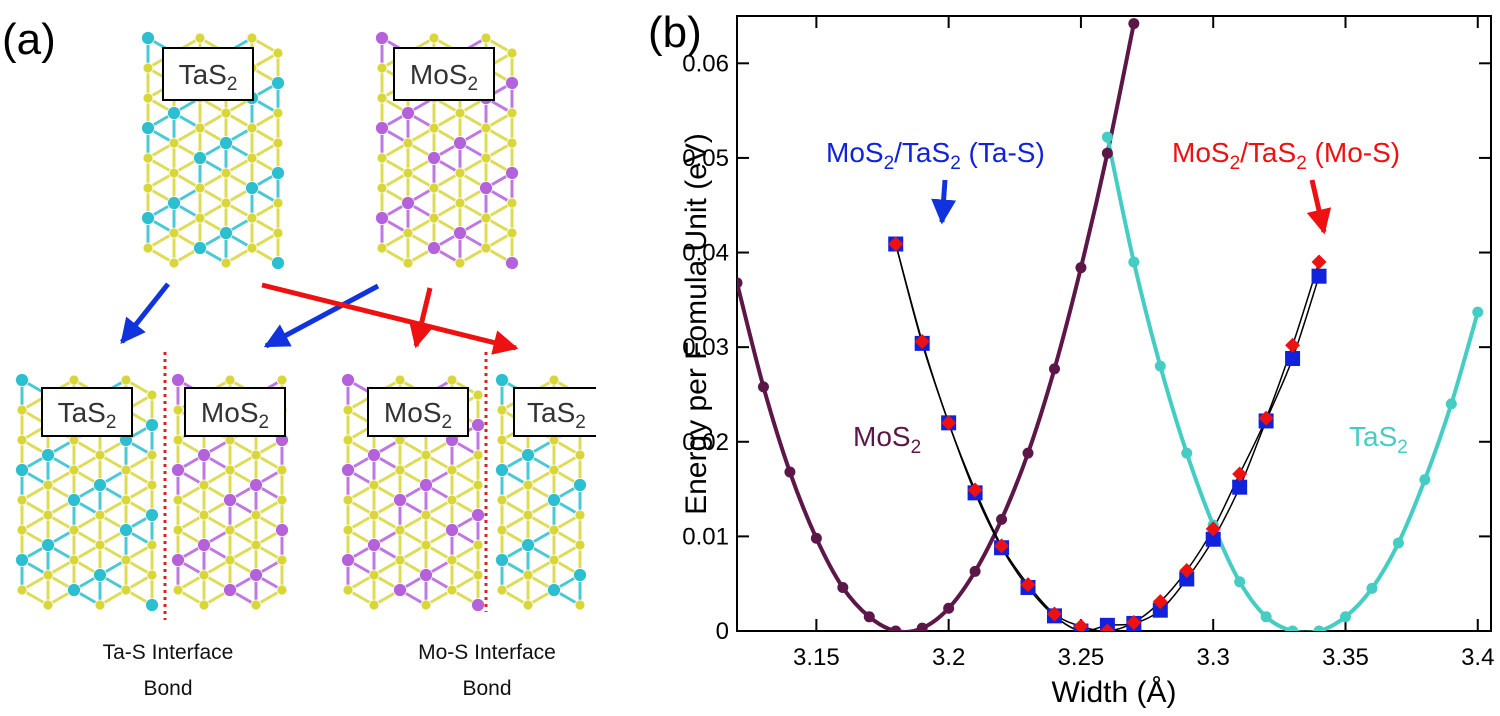 This screenshot has height=716, width=1500. I want to click on y-tick-label: 0.05, so click(705, 158).